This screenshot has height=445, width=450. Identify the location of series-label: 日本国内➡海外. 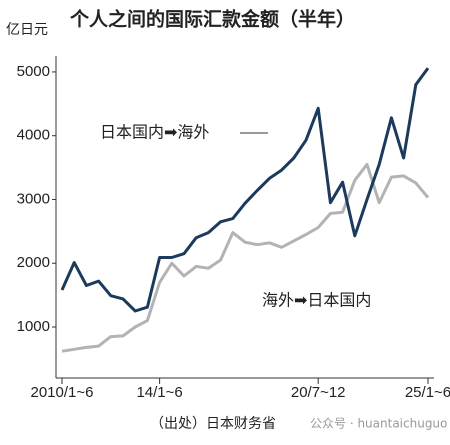
(154, 132).